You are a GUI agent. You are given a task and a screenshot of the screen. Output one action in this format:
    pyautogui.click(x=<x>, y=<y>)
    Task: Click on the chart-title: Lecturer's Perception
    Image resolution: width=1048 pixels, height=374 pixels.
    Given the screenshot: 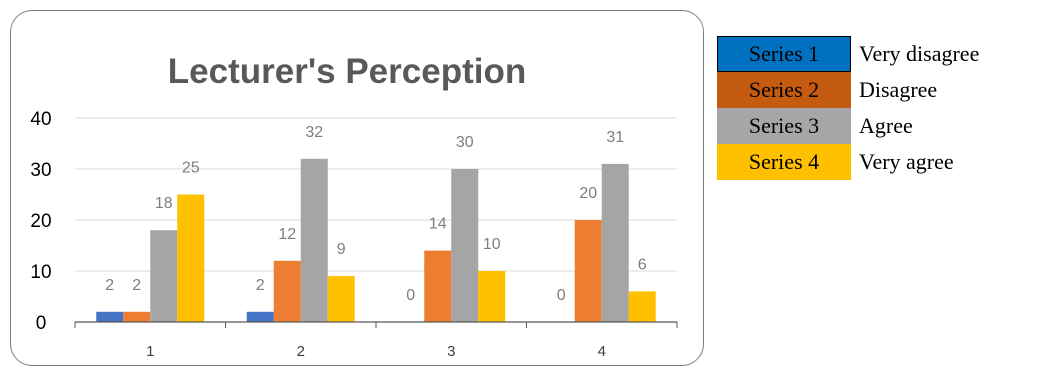 What is the action you would take?
    pyautogui.click(x=347, y=71)
    